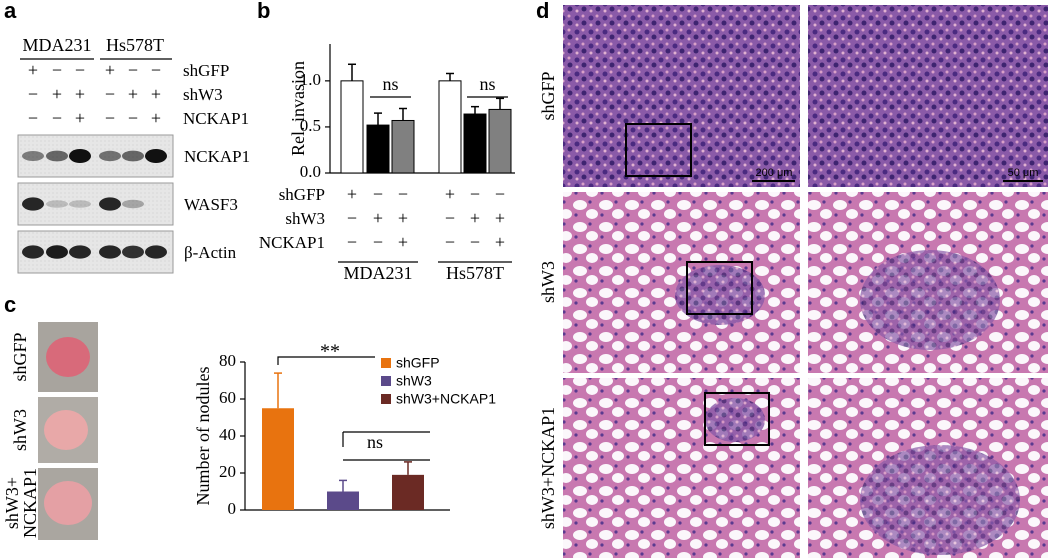  What do you see at coordinates (1023, 173) in the screenshot?
I see `scale-label: 50 μm` at bounding box center [1023, 173].